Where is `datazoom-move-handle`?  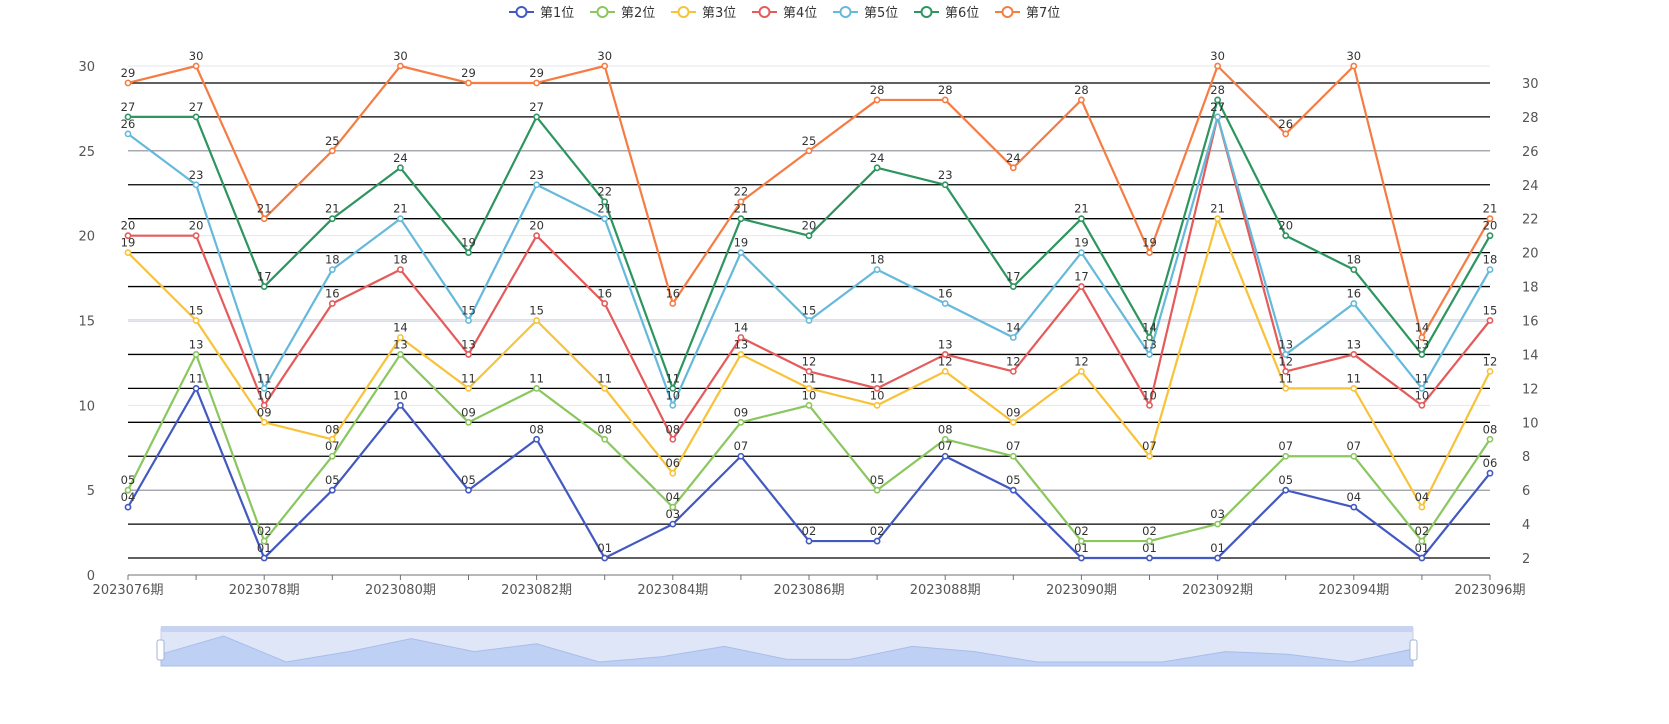 datazoom-move-handle is located at coordinates (787, 629).